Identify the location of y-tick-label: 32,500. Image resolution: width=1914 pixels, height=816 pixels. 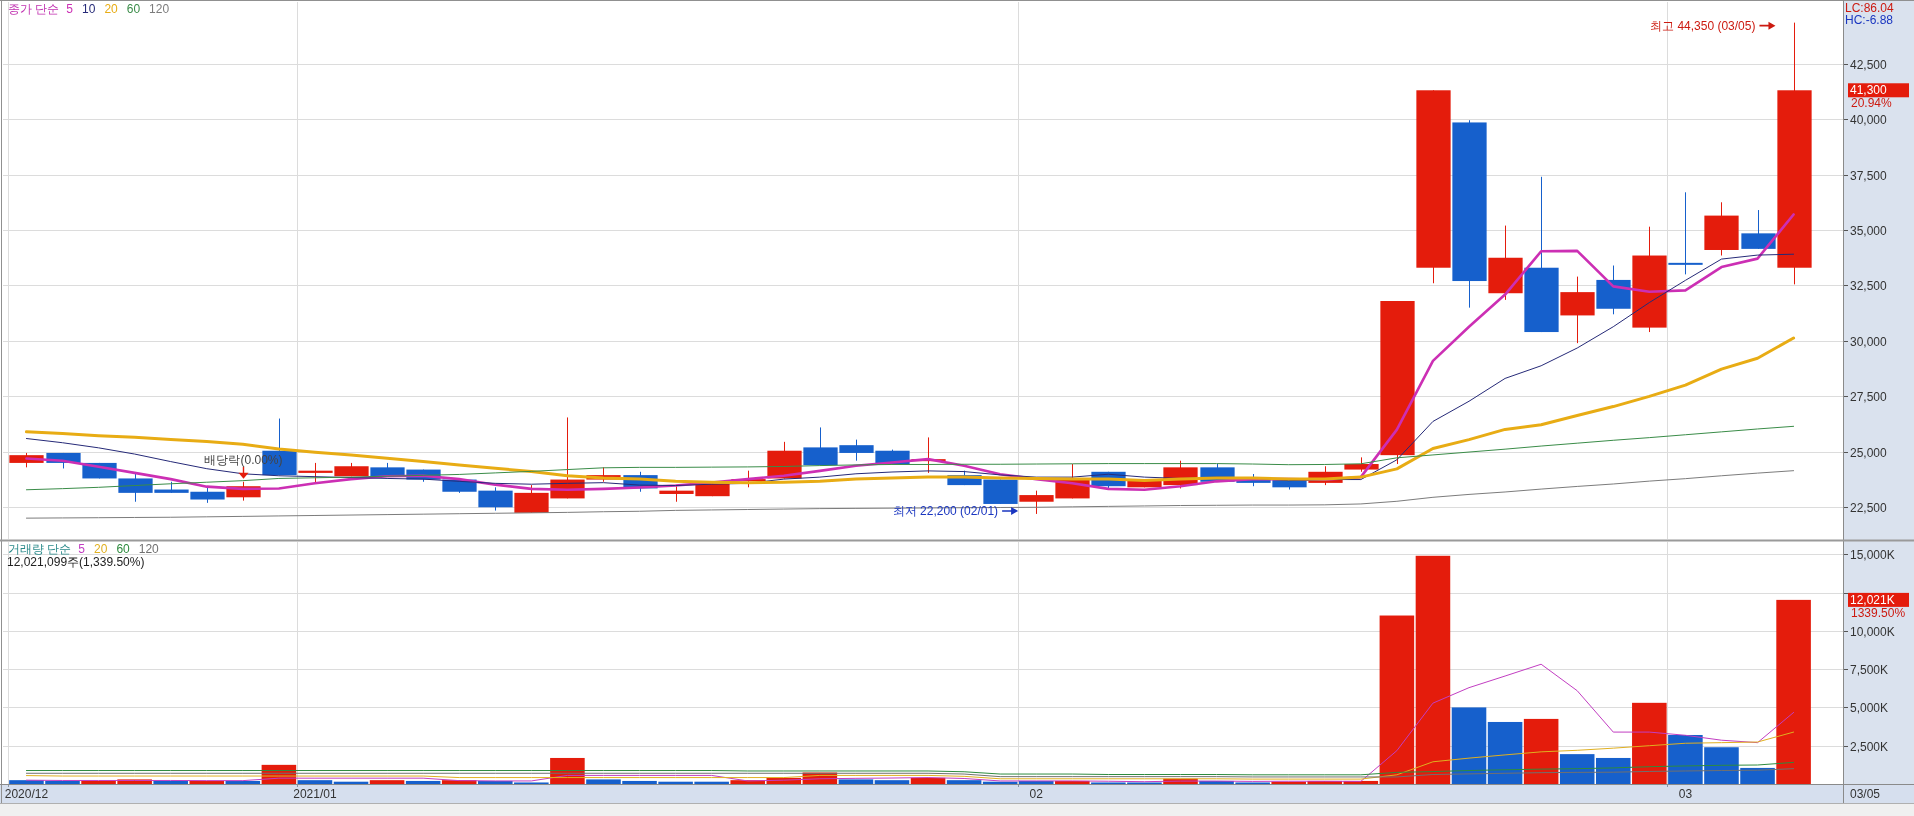
(1869, 285).